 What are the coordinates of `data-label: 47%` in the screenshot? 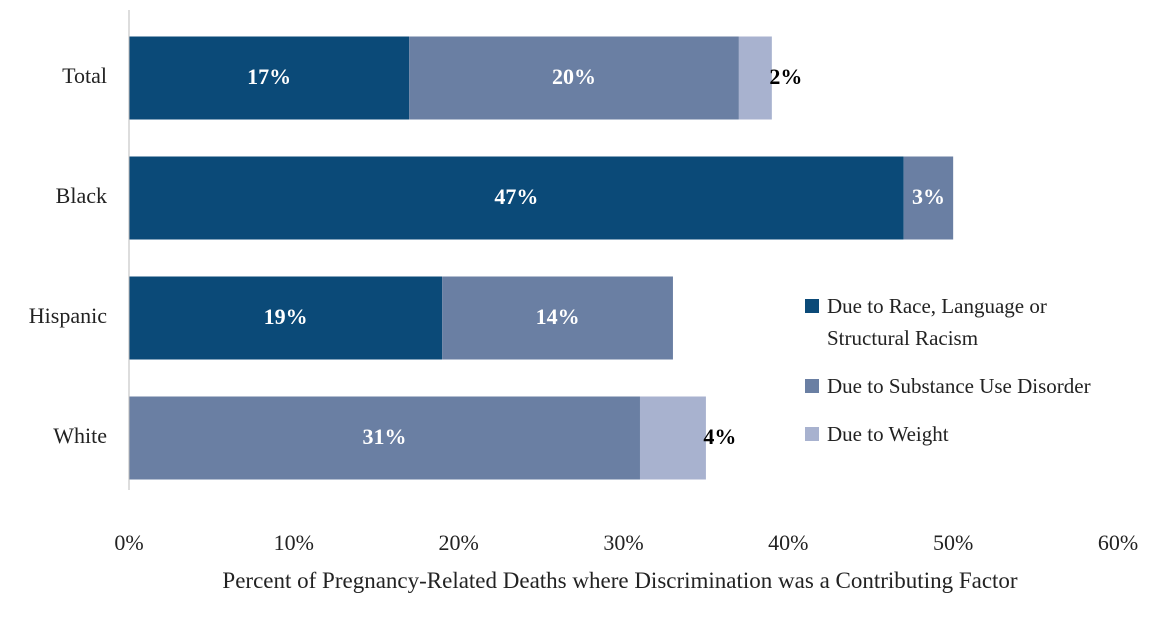 It's located at (516, 196).